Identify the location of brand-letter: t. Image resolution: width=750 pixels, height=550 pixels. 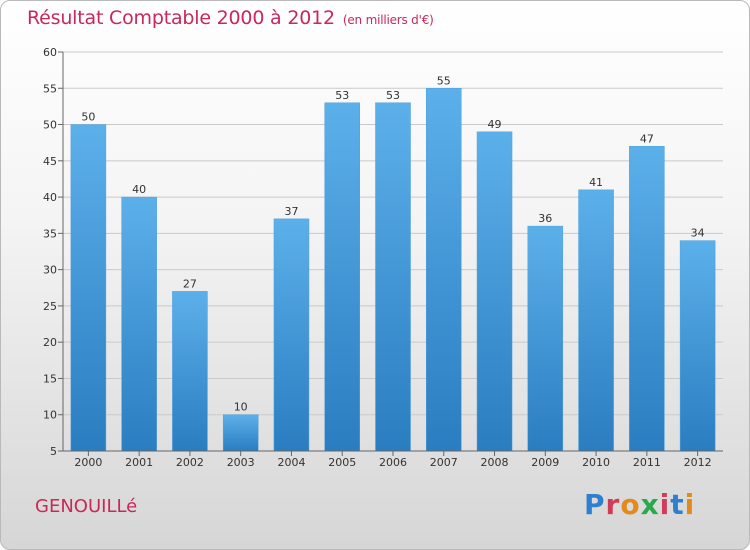
(677, 504).